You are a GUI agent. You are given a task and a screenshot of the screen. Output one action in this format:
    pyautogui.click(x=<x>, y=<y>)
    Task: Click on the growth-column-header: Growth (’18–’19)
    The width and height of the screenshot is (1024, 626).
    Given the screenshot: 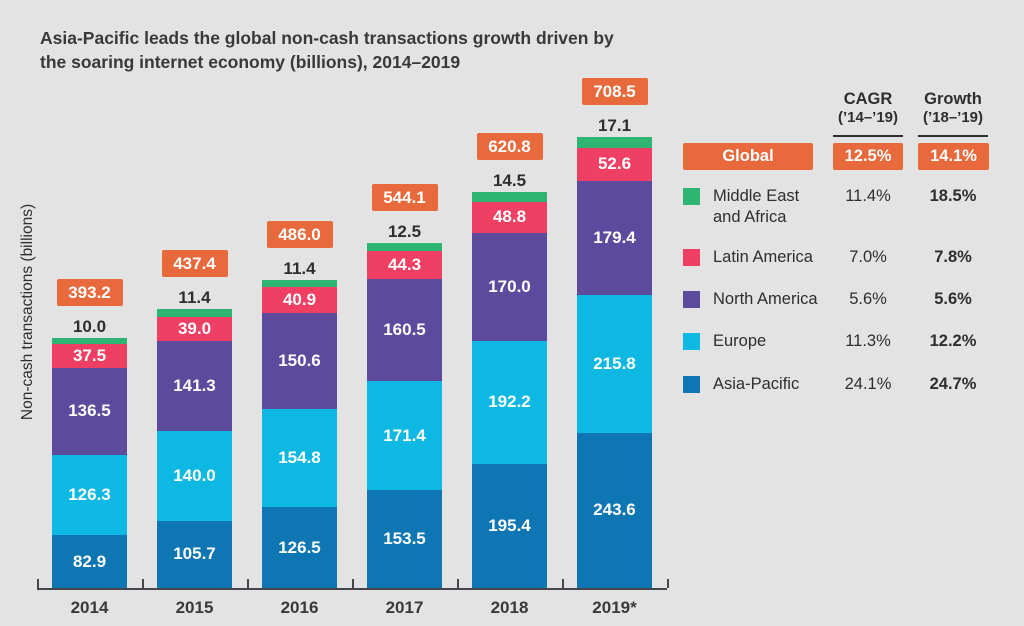 What is the action you would take?
    pyautogui.click(x=953, y=108)
    